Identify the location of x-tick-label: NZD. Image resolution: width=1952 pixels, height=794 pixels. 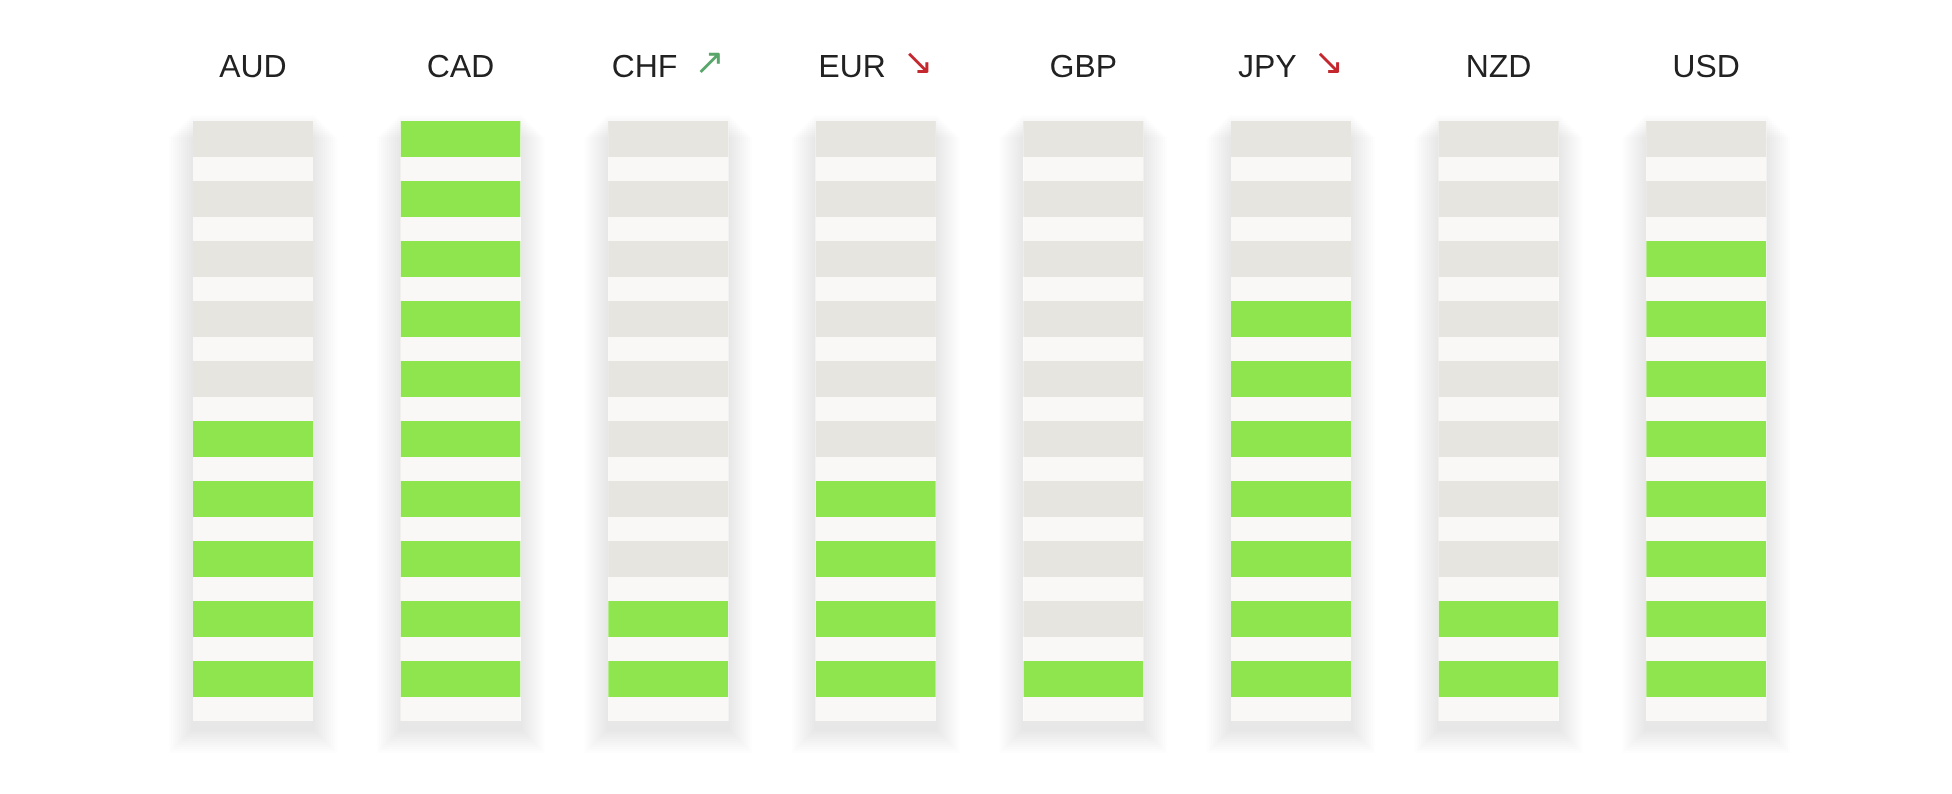
(1499, 66).